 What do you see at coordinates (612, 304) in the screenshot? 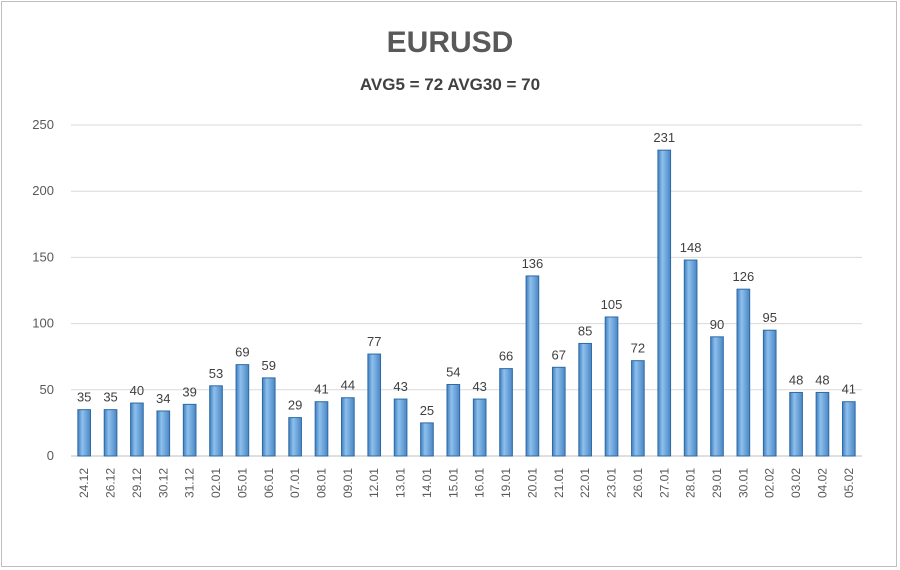
I see `data-label: 105` at bounding box center [612, 304].